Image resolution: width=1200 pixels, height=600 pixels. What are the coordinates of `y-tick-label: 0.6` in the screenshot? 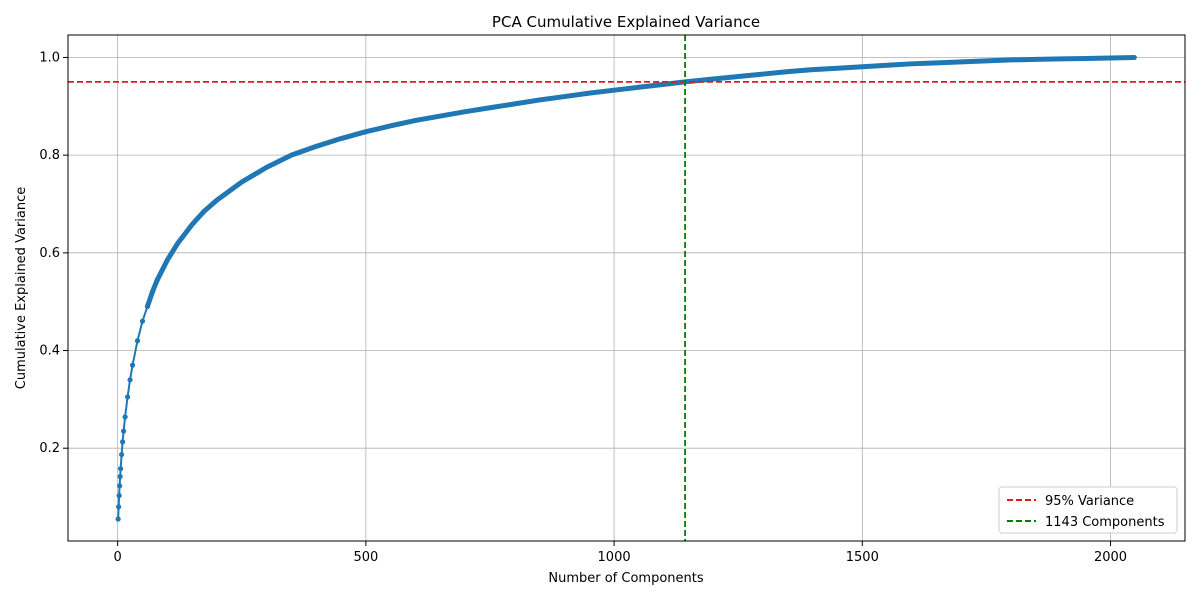 It's located at (49, 253).